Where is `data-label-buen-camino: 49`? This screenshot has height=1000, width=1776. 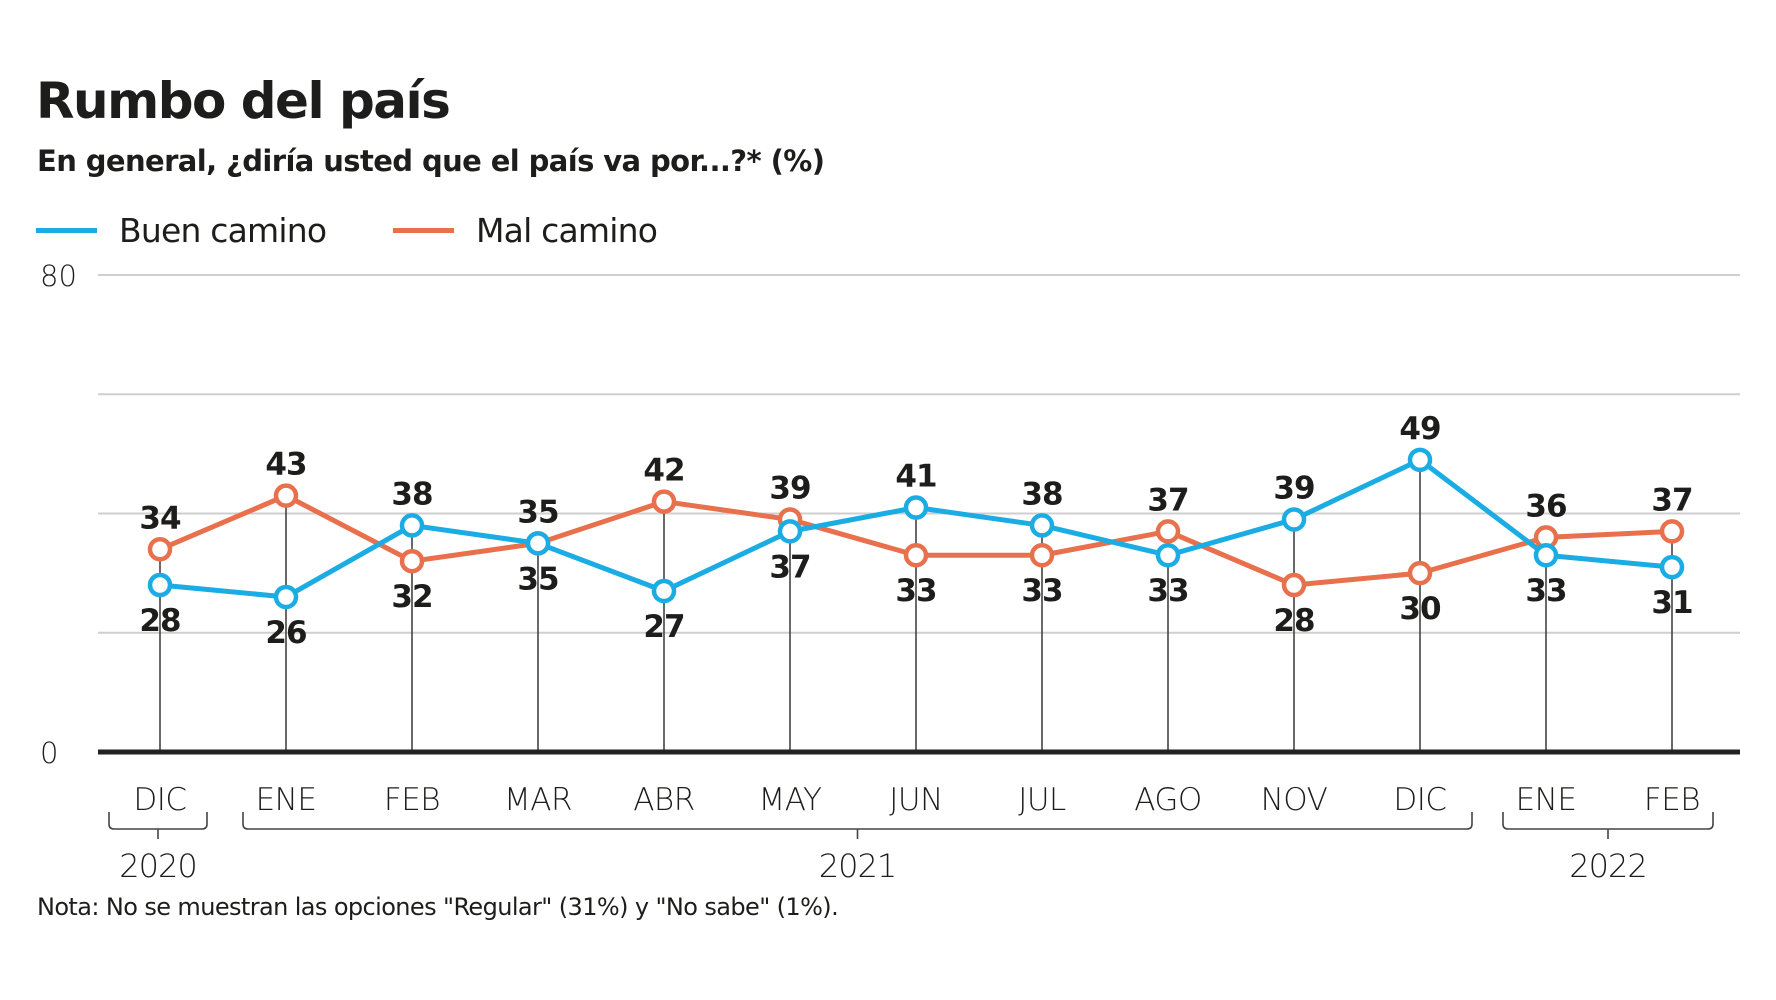 data-label-buen-camino: 49 is located at coordinates (1419, 429).